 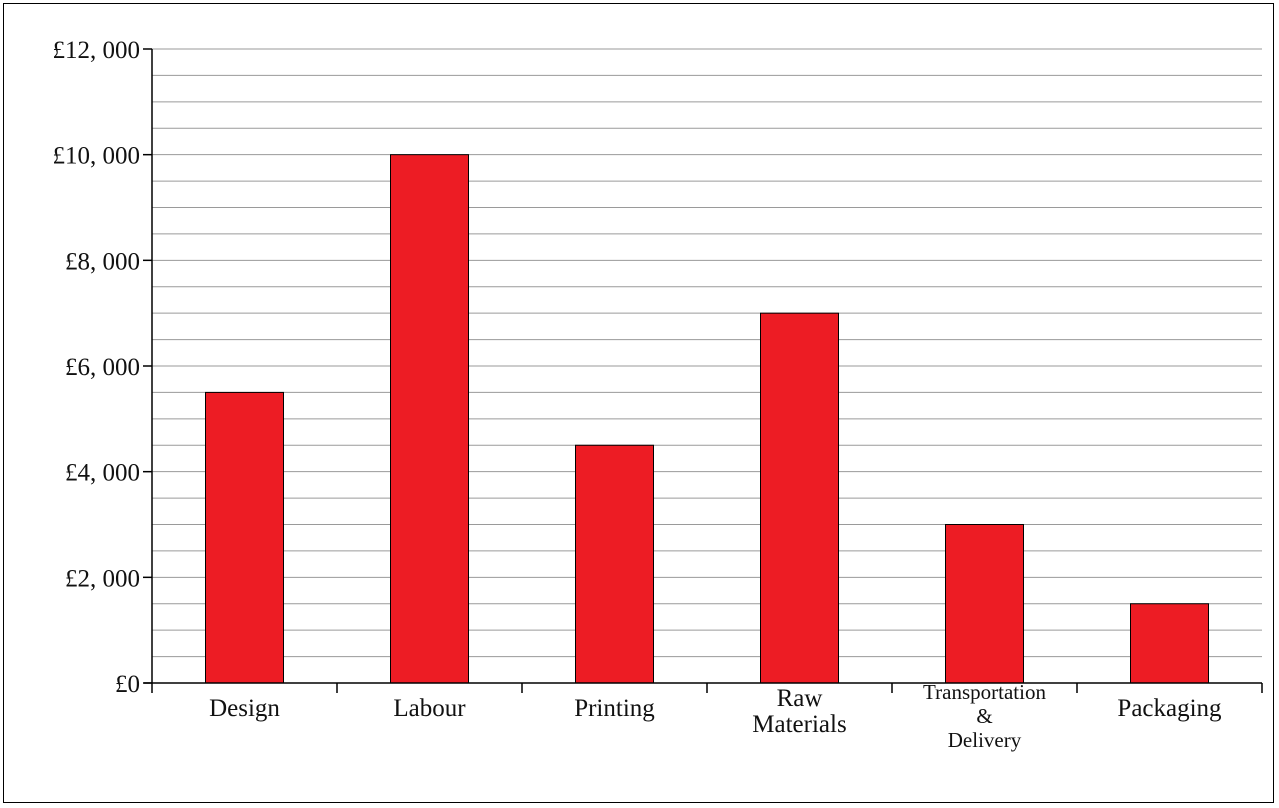 I want to click on y-tick-label: £8, 000, so click(x=102, y=261).